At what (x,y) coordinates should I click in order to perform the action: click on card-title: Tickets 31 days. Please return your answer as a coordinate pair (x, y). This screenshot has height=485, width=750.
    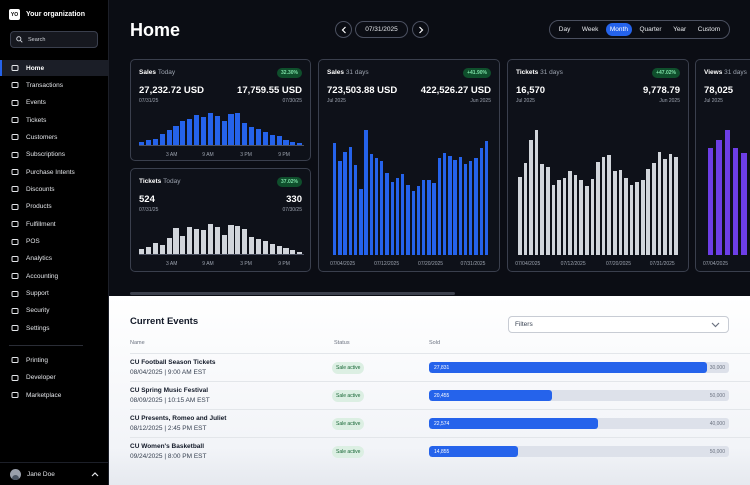
    Looking at the image, I should click on (539, 72).